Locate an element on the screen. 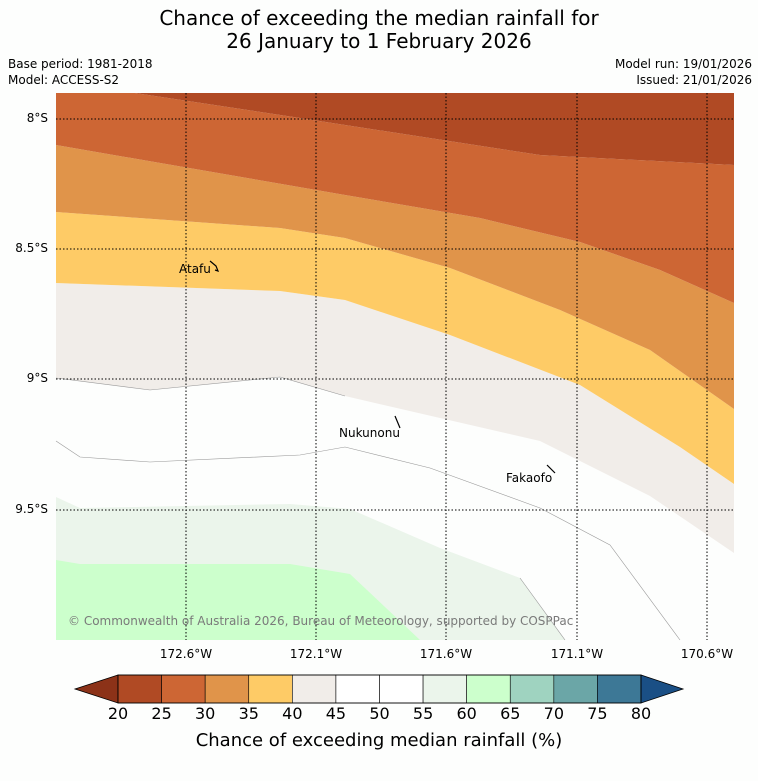  colorbar-title: Chance of exceeding median rainfall (%) is located at coordinates (379, 740).